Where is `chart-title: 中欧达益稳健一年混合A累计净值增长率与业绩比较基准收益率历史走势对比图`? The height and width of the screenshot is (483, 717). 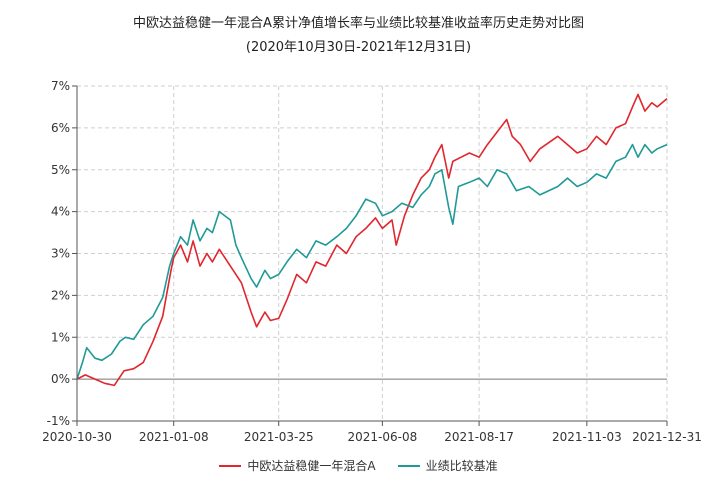
chart-title: 中欧达益稳健一年混合A累计净值增长率与业绩比较基准收益率历史走势对比图 is located at coordinates (358, 23).